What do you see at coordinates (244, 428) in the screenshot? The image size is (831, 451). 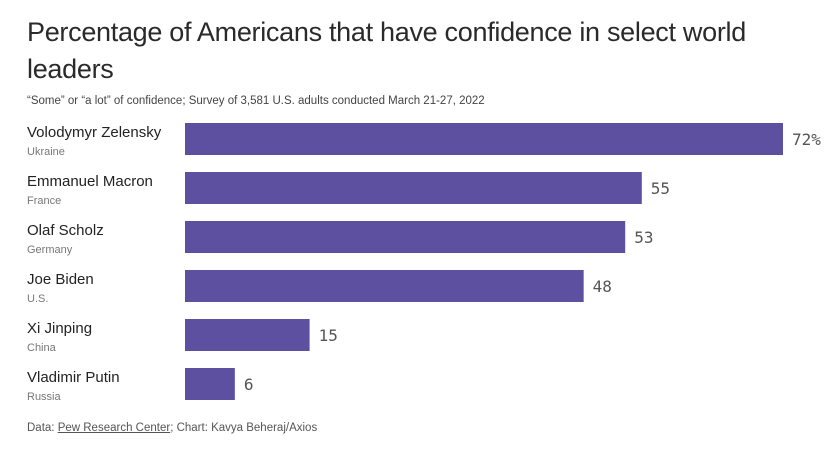 I see `footer-credit: ; Chart: Kavya Beheraj/Axios` at bounding box center [244, 428].